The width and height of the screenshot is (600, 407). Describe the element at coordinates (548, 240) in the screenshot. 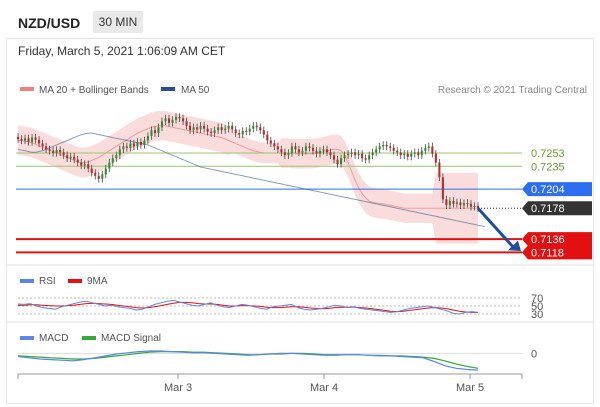

I see `level-label-4: 0.7136` at that location.